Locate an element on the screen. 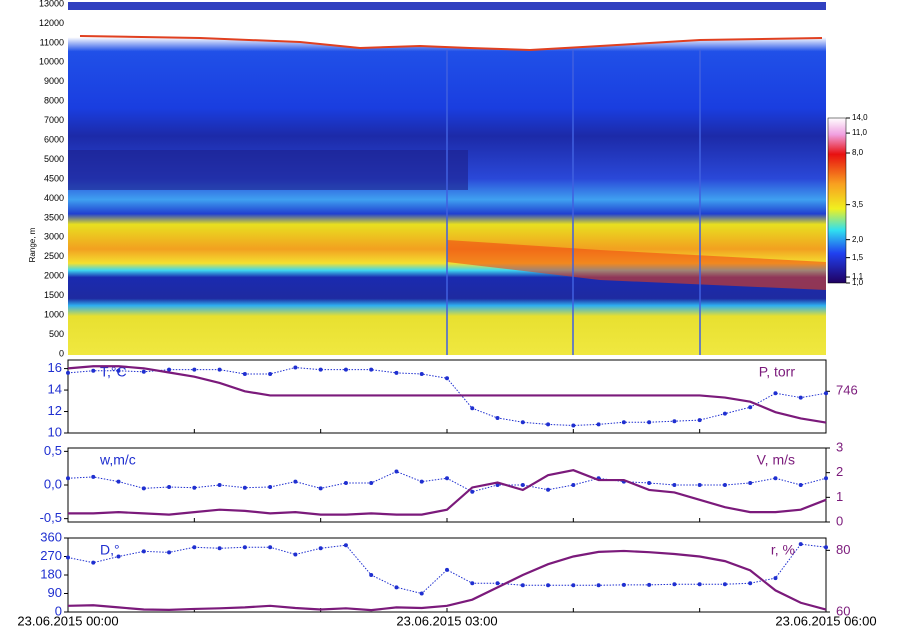 This screenshot has width=900, height=631. y-tick-label: 0,5 is located at coordinates (53, 450).